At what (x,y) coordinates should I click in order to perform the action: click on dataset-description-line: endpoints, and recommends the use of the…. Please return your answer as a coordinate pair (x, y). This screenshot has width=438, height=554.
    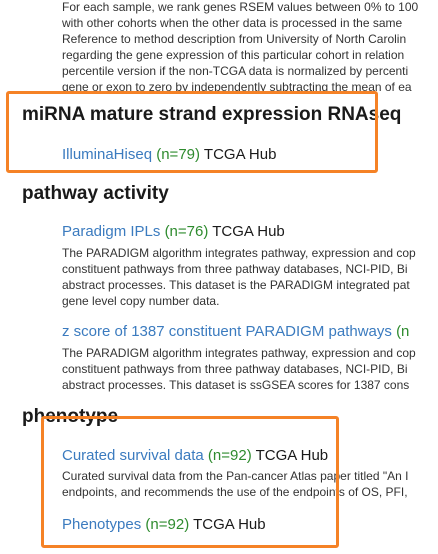
    Looking at the image, I should click on (235, 492).